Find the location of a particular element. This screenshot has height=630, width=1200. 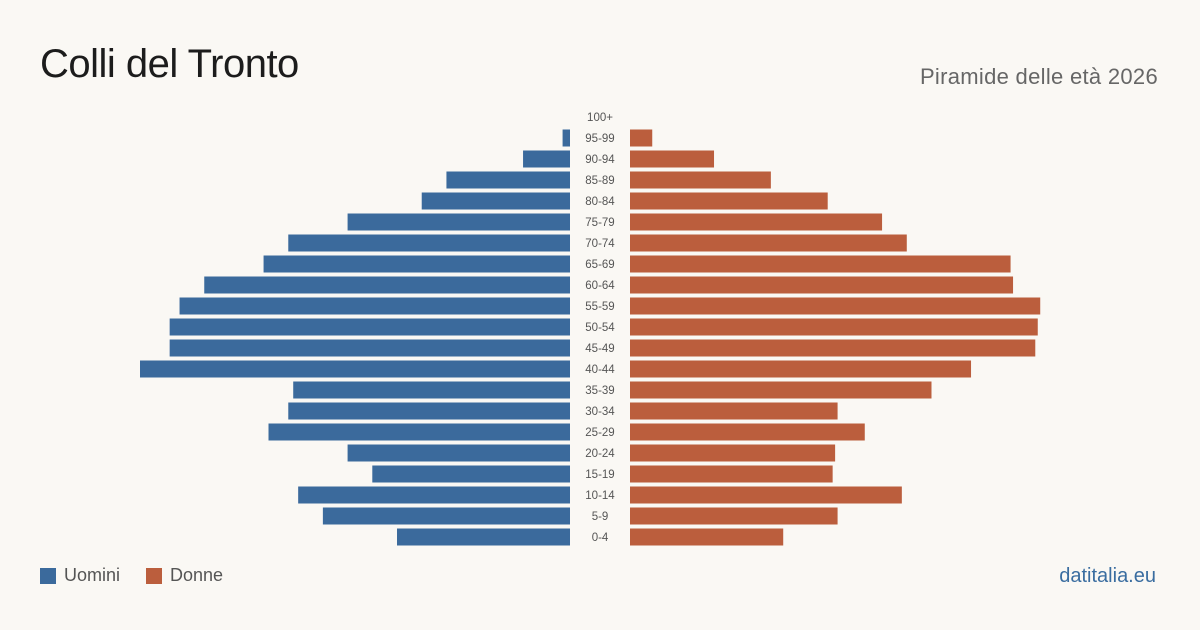

age-label-80-84: 80-84 is located at coordinates (600, 202).